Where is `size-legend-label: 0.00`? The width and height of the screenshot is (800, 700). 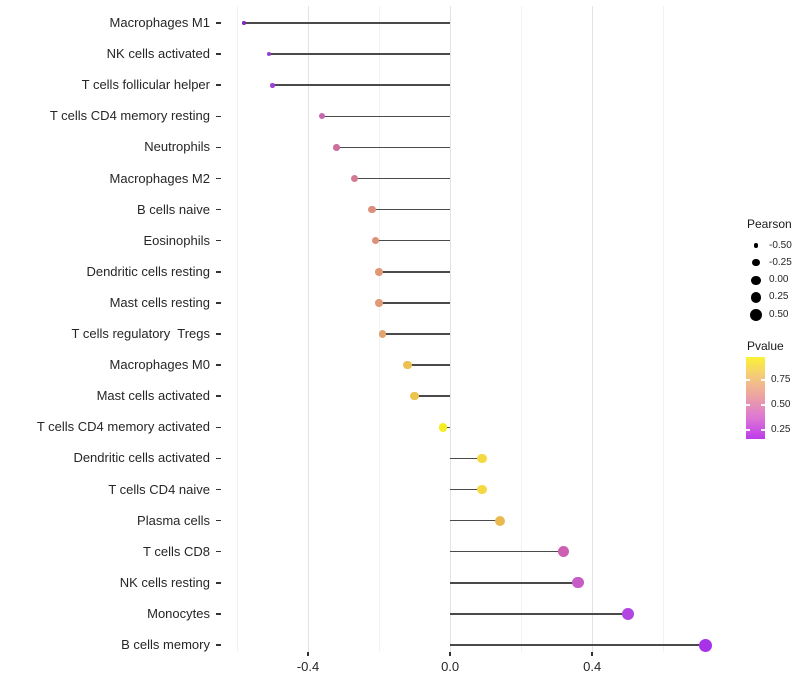
size-legend-label: 0.00 is located at coordinates (779, 280).